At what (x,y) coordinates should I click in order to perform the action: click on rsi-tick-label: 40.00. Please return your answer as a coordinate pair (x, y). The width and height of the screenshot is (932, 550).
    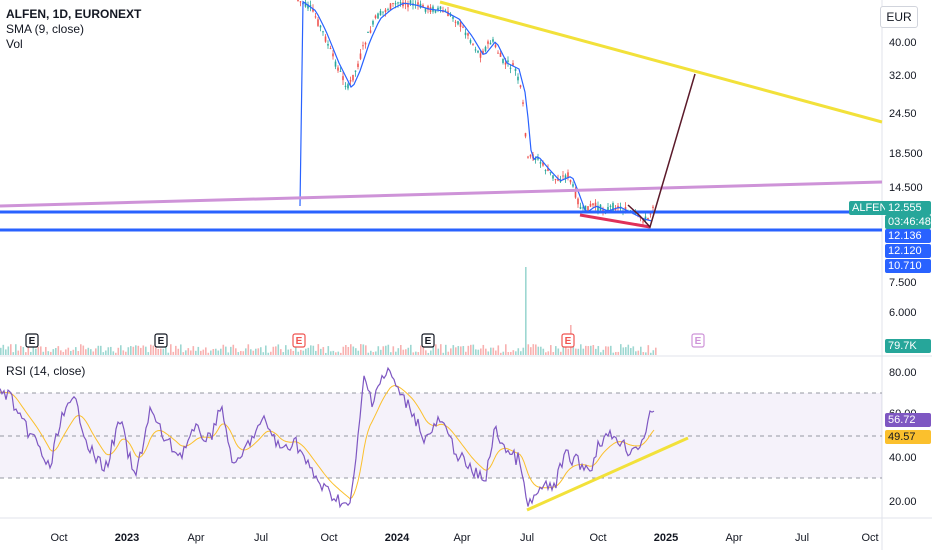
    Looking at the image, I should click on (903, 458).